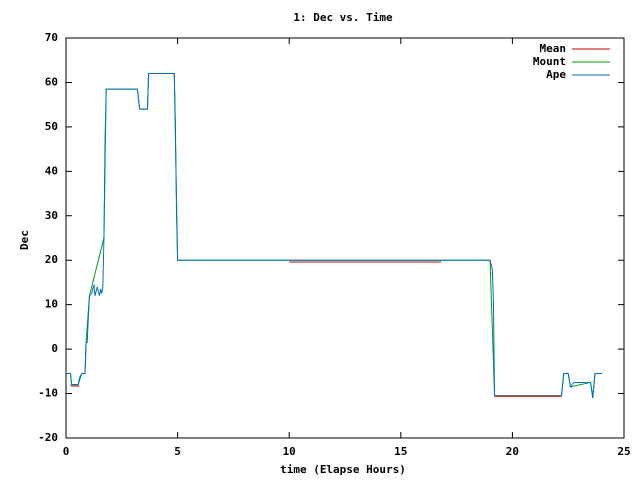 This screenshot has height=480, width=640. Describe the element at coordinates (343, 17) in the screenshot. I see `chart-title: 1: Dec vs. Time` at that location.